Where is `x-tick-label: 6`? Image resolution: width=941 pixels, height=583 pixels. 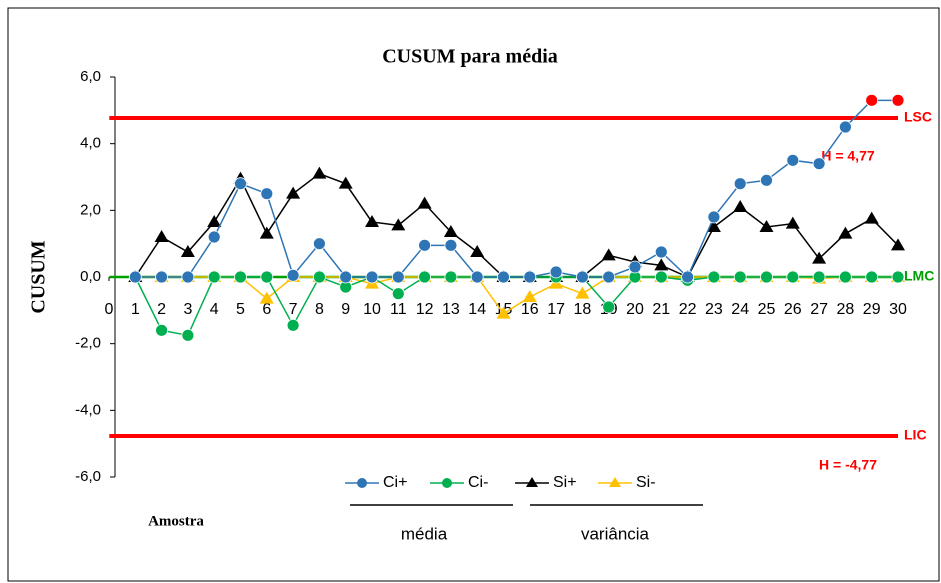
x-tick-label: 6 is located at coordinates (266, 309).